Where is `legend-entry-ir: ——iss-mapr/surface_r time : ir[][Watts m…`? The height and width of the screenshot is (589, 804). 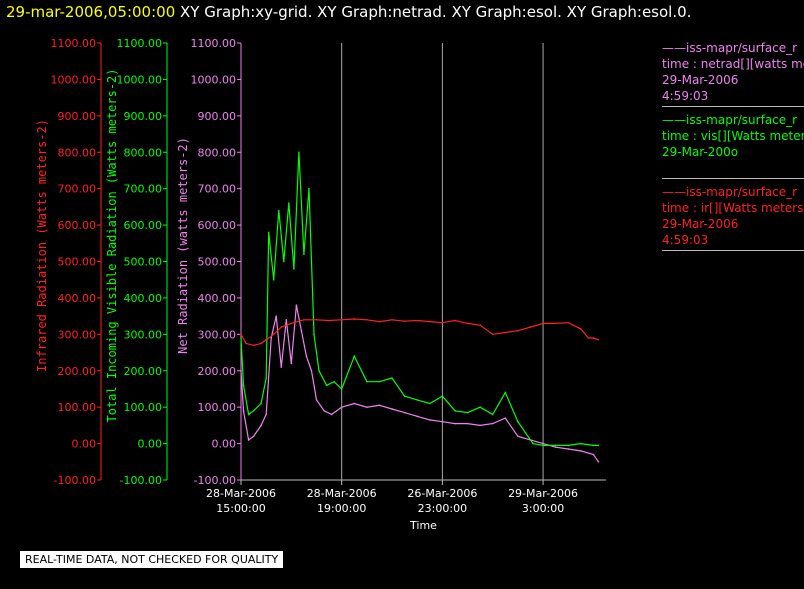 legend-entry-ir: ——iss-mapr/surface_r time : ir[][Watts m… is located at coordinates (733, 217).